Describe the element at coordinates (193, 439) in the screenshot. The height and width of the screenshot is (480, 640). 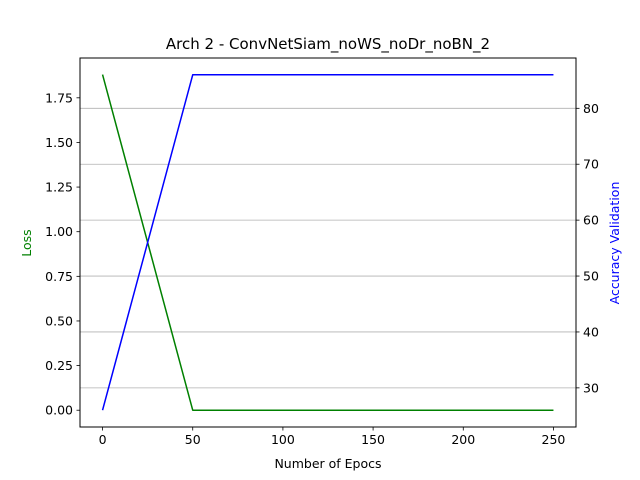
I see `x-tick-label: 50` at that location.